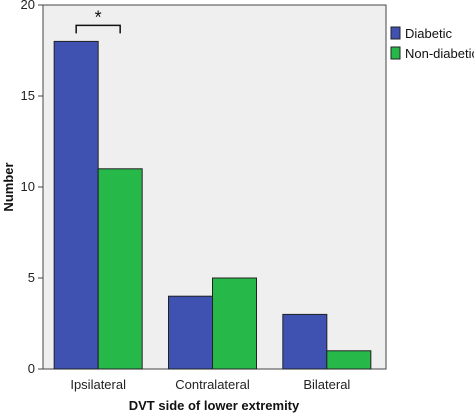 This screenshot has height=417, width=474. What do you see at coordinates (98, 29) in the screenshot?
I see `significance-bracket` at bounding box center [98, 29].